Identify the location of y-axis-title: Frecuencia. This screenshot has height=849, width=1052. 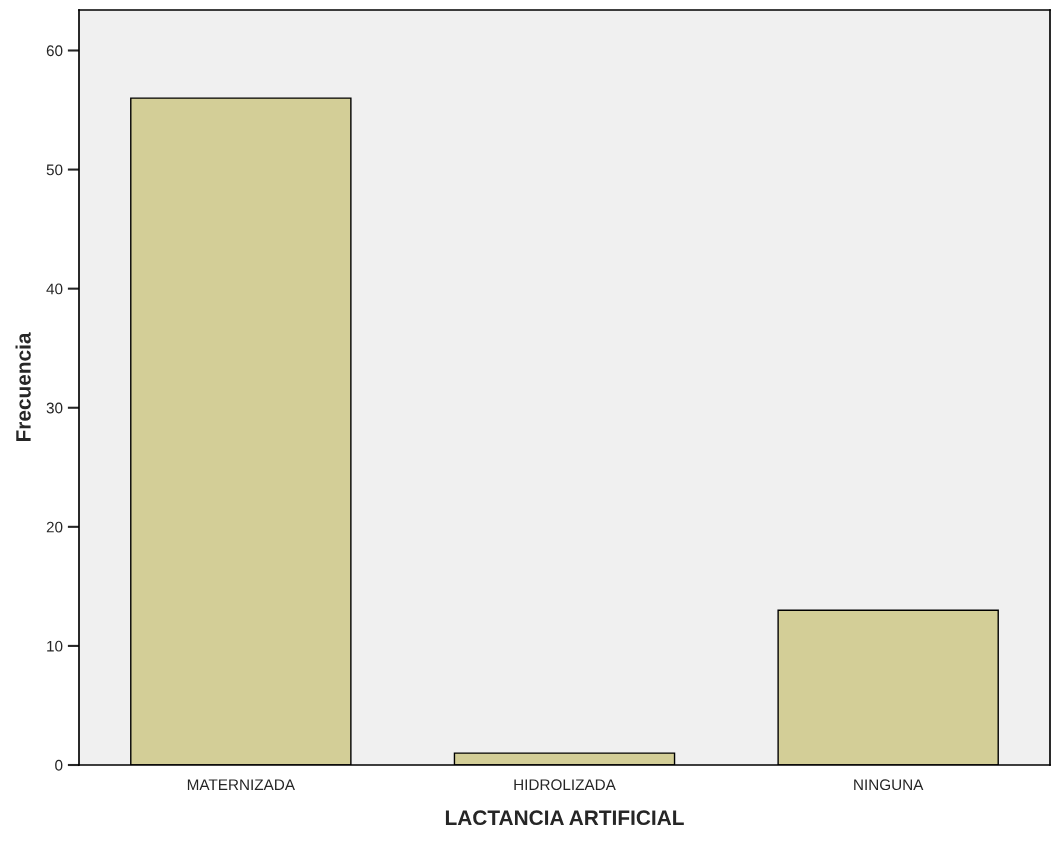
(23, 387).